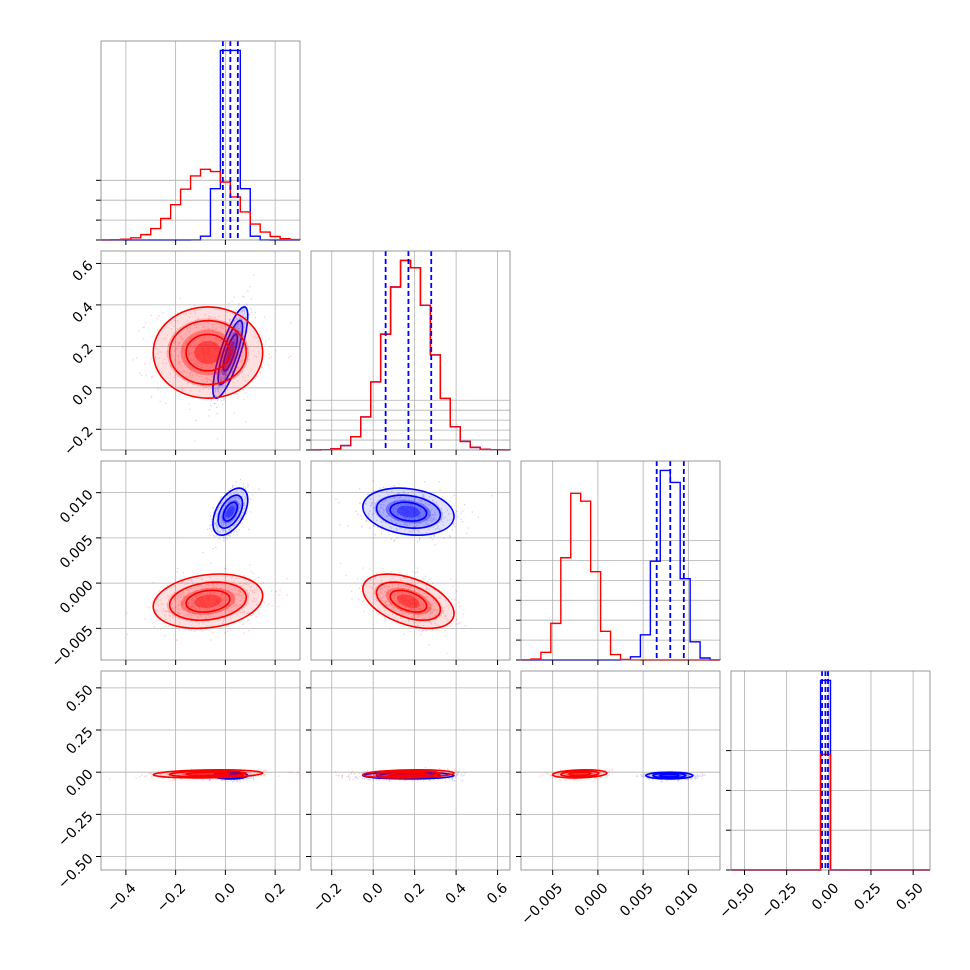 This screenshot has height=970, width=970. Describe the element at coordinates (867, 896) in the screenshot. I see `x-tick-label: 0.25` at that location.